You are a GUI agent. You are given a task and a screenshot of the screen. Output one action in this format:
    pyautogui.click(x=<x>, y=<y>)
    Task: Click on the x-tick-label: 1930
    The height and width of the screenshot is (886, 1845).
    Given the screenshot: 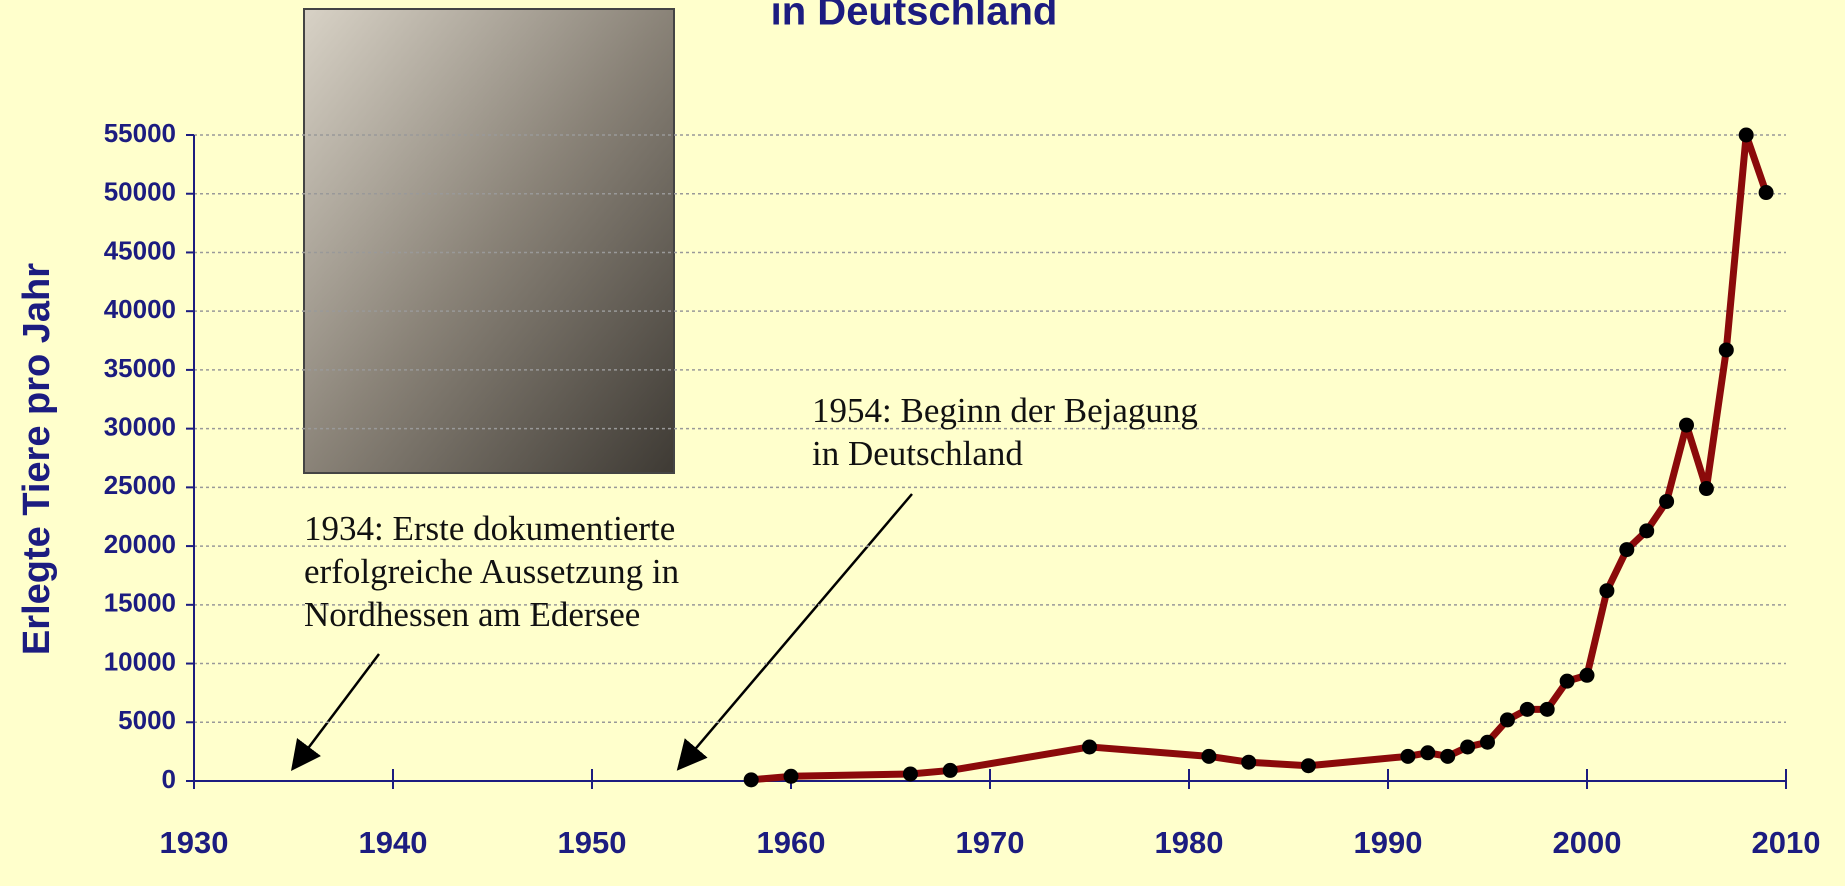 What is the action you would take?
    pyautogui.click(x=194, y=842)
    